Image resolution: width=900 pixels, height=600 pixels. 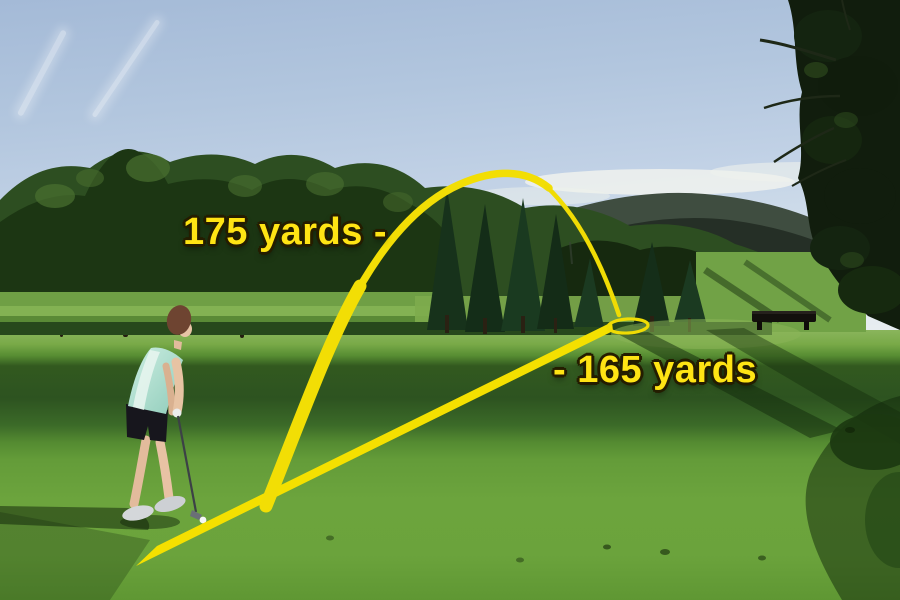 I want to click on apex-distance-label: 175 yards -, so click(x=285, y=232).